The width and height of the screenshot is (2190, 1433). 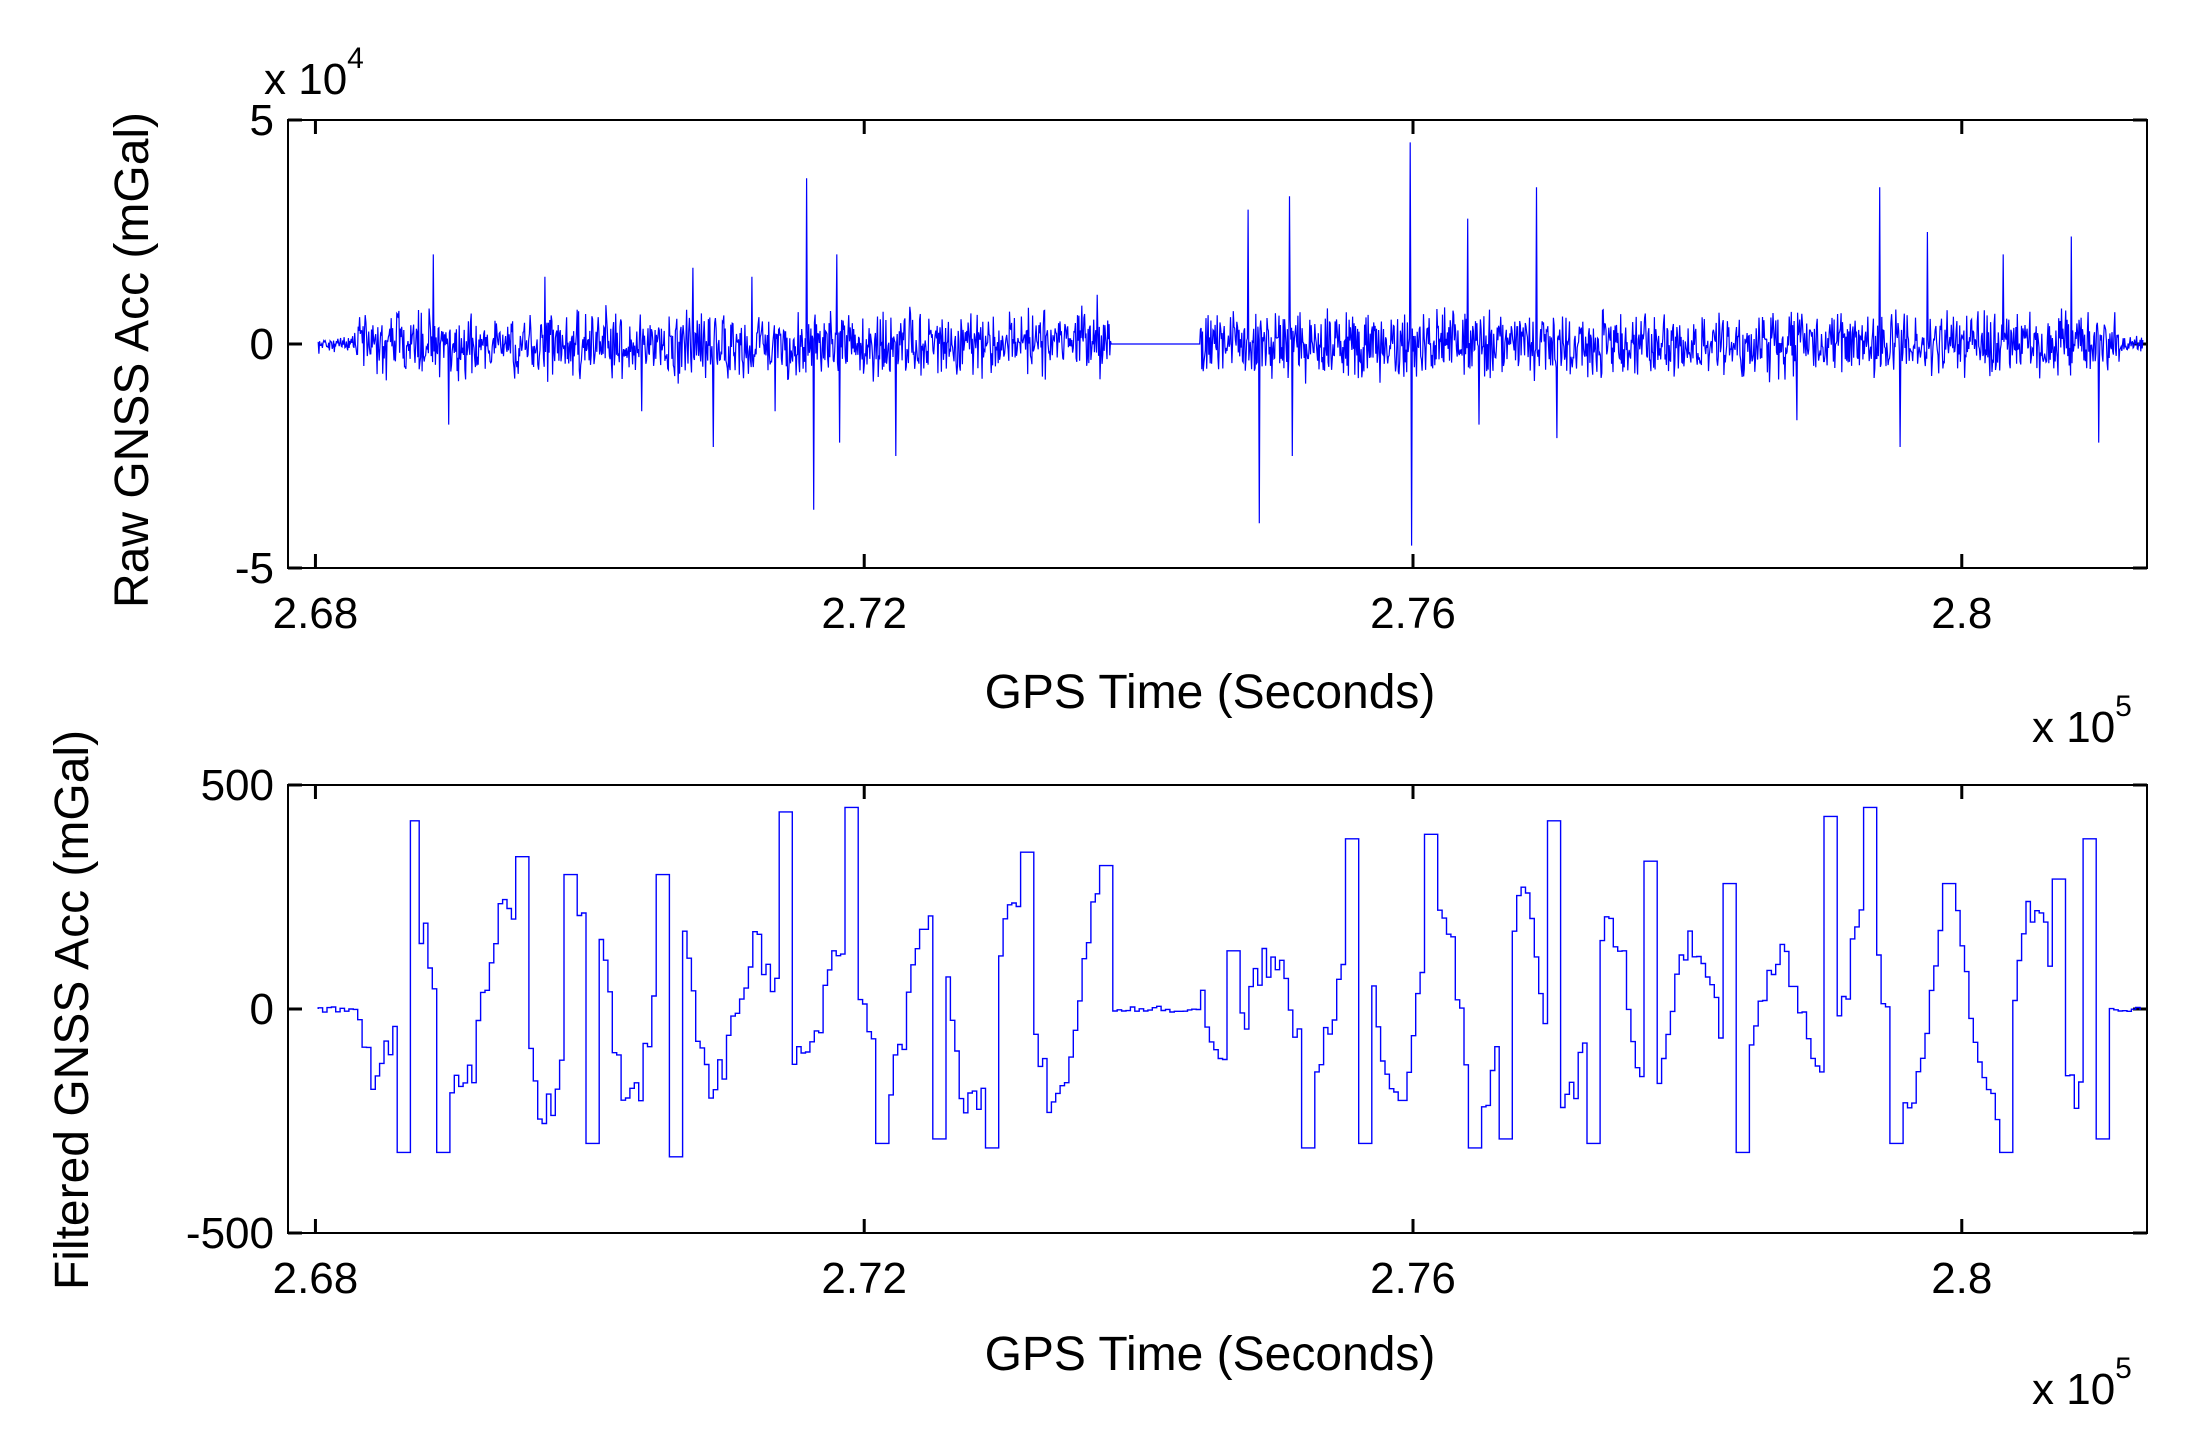 I want to click on raw-acc-x-tick-labels: 2.68 2.72 2.76 2.8, so click(x=1133, y=613).